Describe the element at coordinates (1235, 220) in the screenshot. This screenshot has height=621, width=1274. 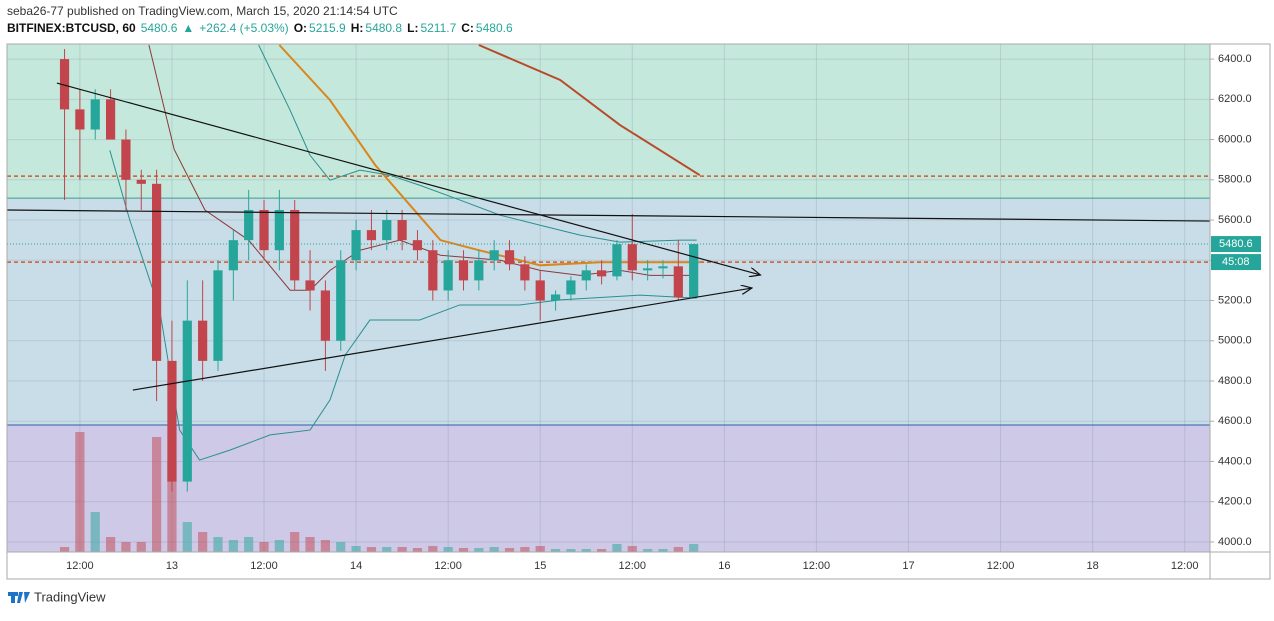
I see `y-tick-label: 5600.0` at that location.